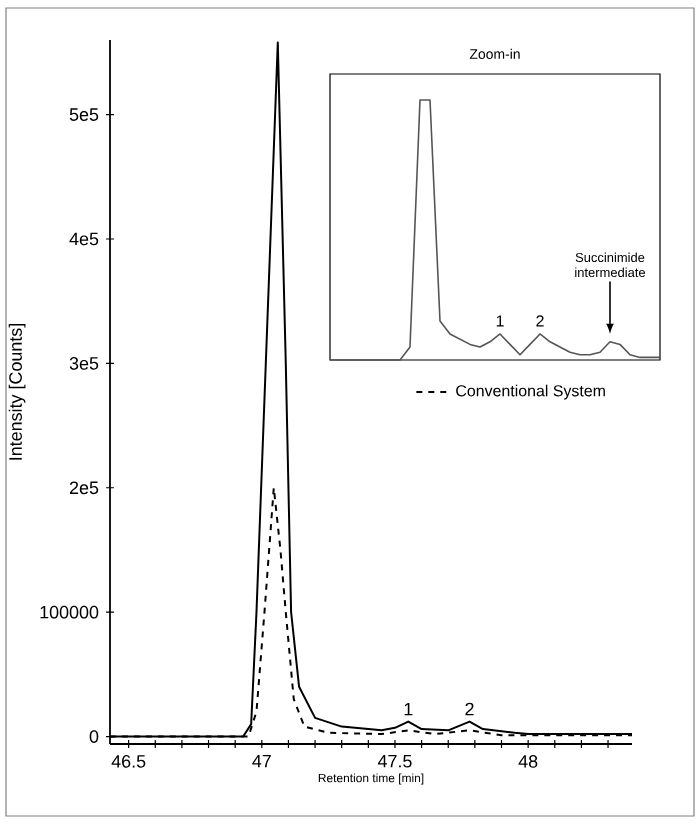 This screenshot has width=700, height=824. Describe the element at coordinates (261, 761) in the screenshot. I see `x-tick-label: 47` at that location.